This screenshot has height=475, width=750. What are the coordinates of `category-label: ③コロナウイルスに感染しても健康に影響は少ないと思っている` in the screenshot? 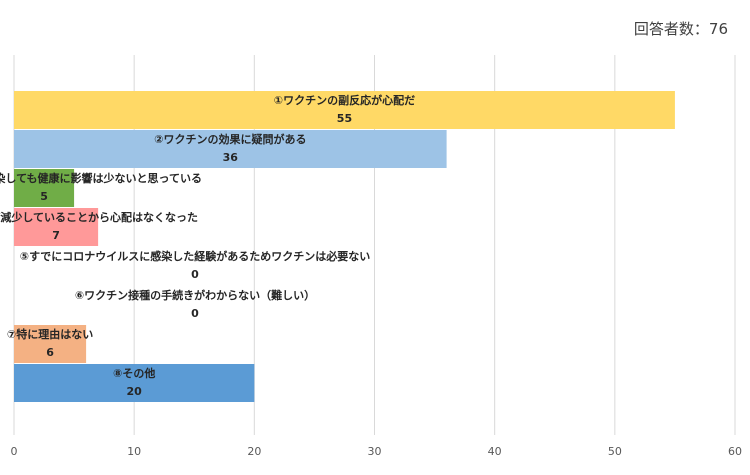 It's located at (101, 178).